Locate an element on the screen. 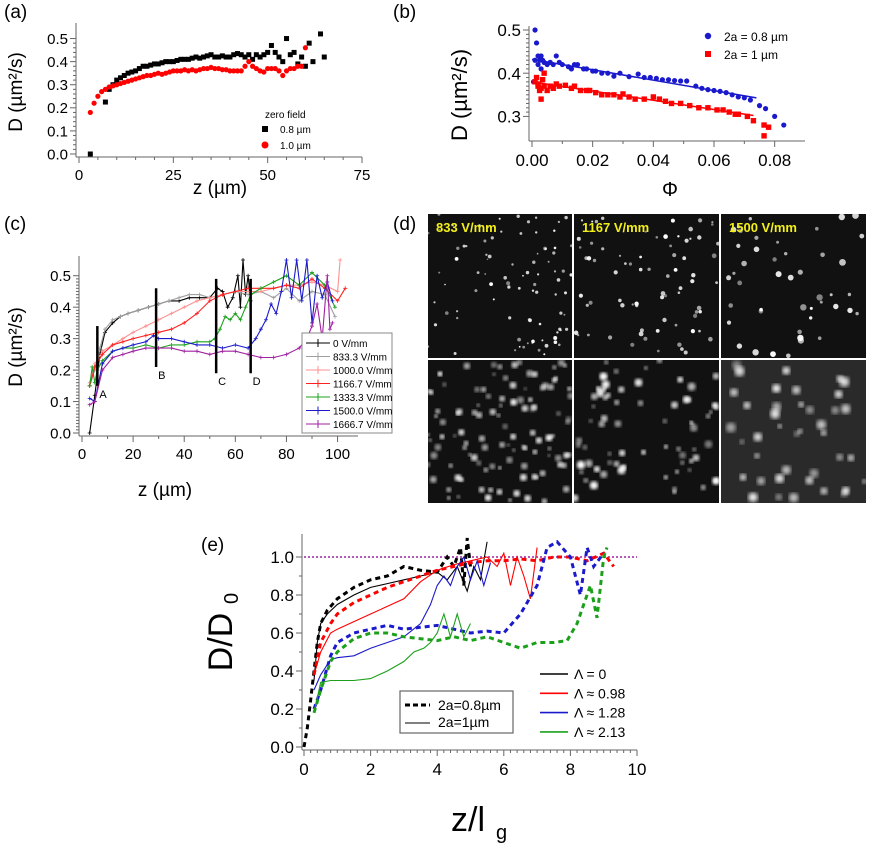  y-tick-label: 0.2 is located at coordinates (57, 108).